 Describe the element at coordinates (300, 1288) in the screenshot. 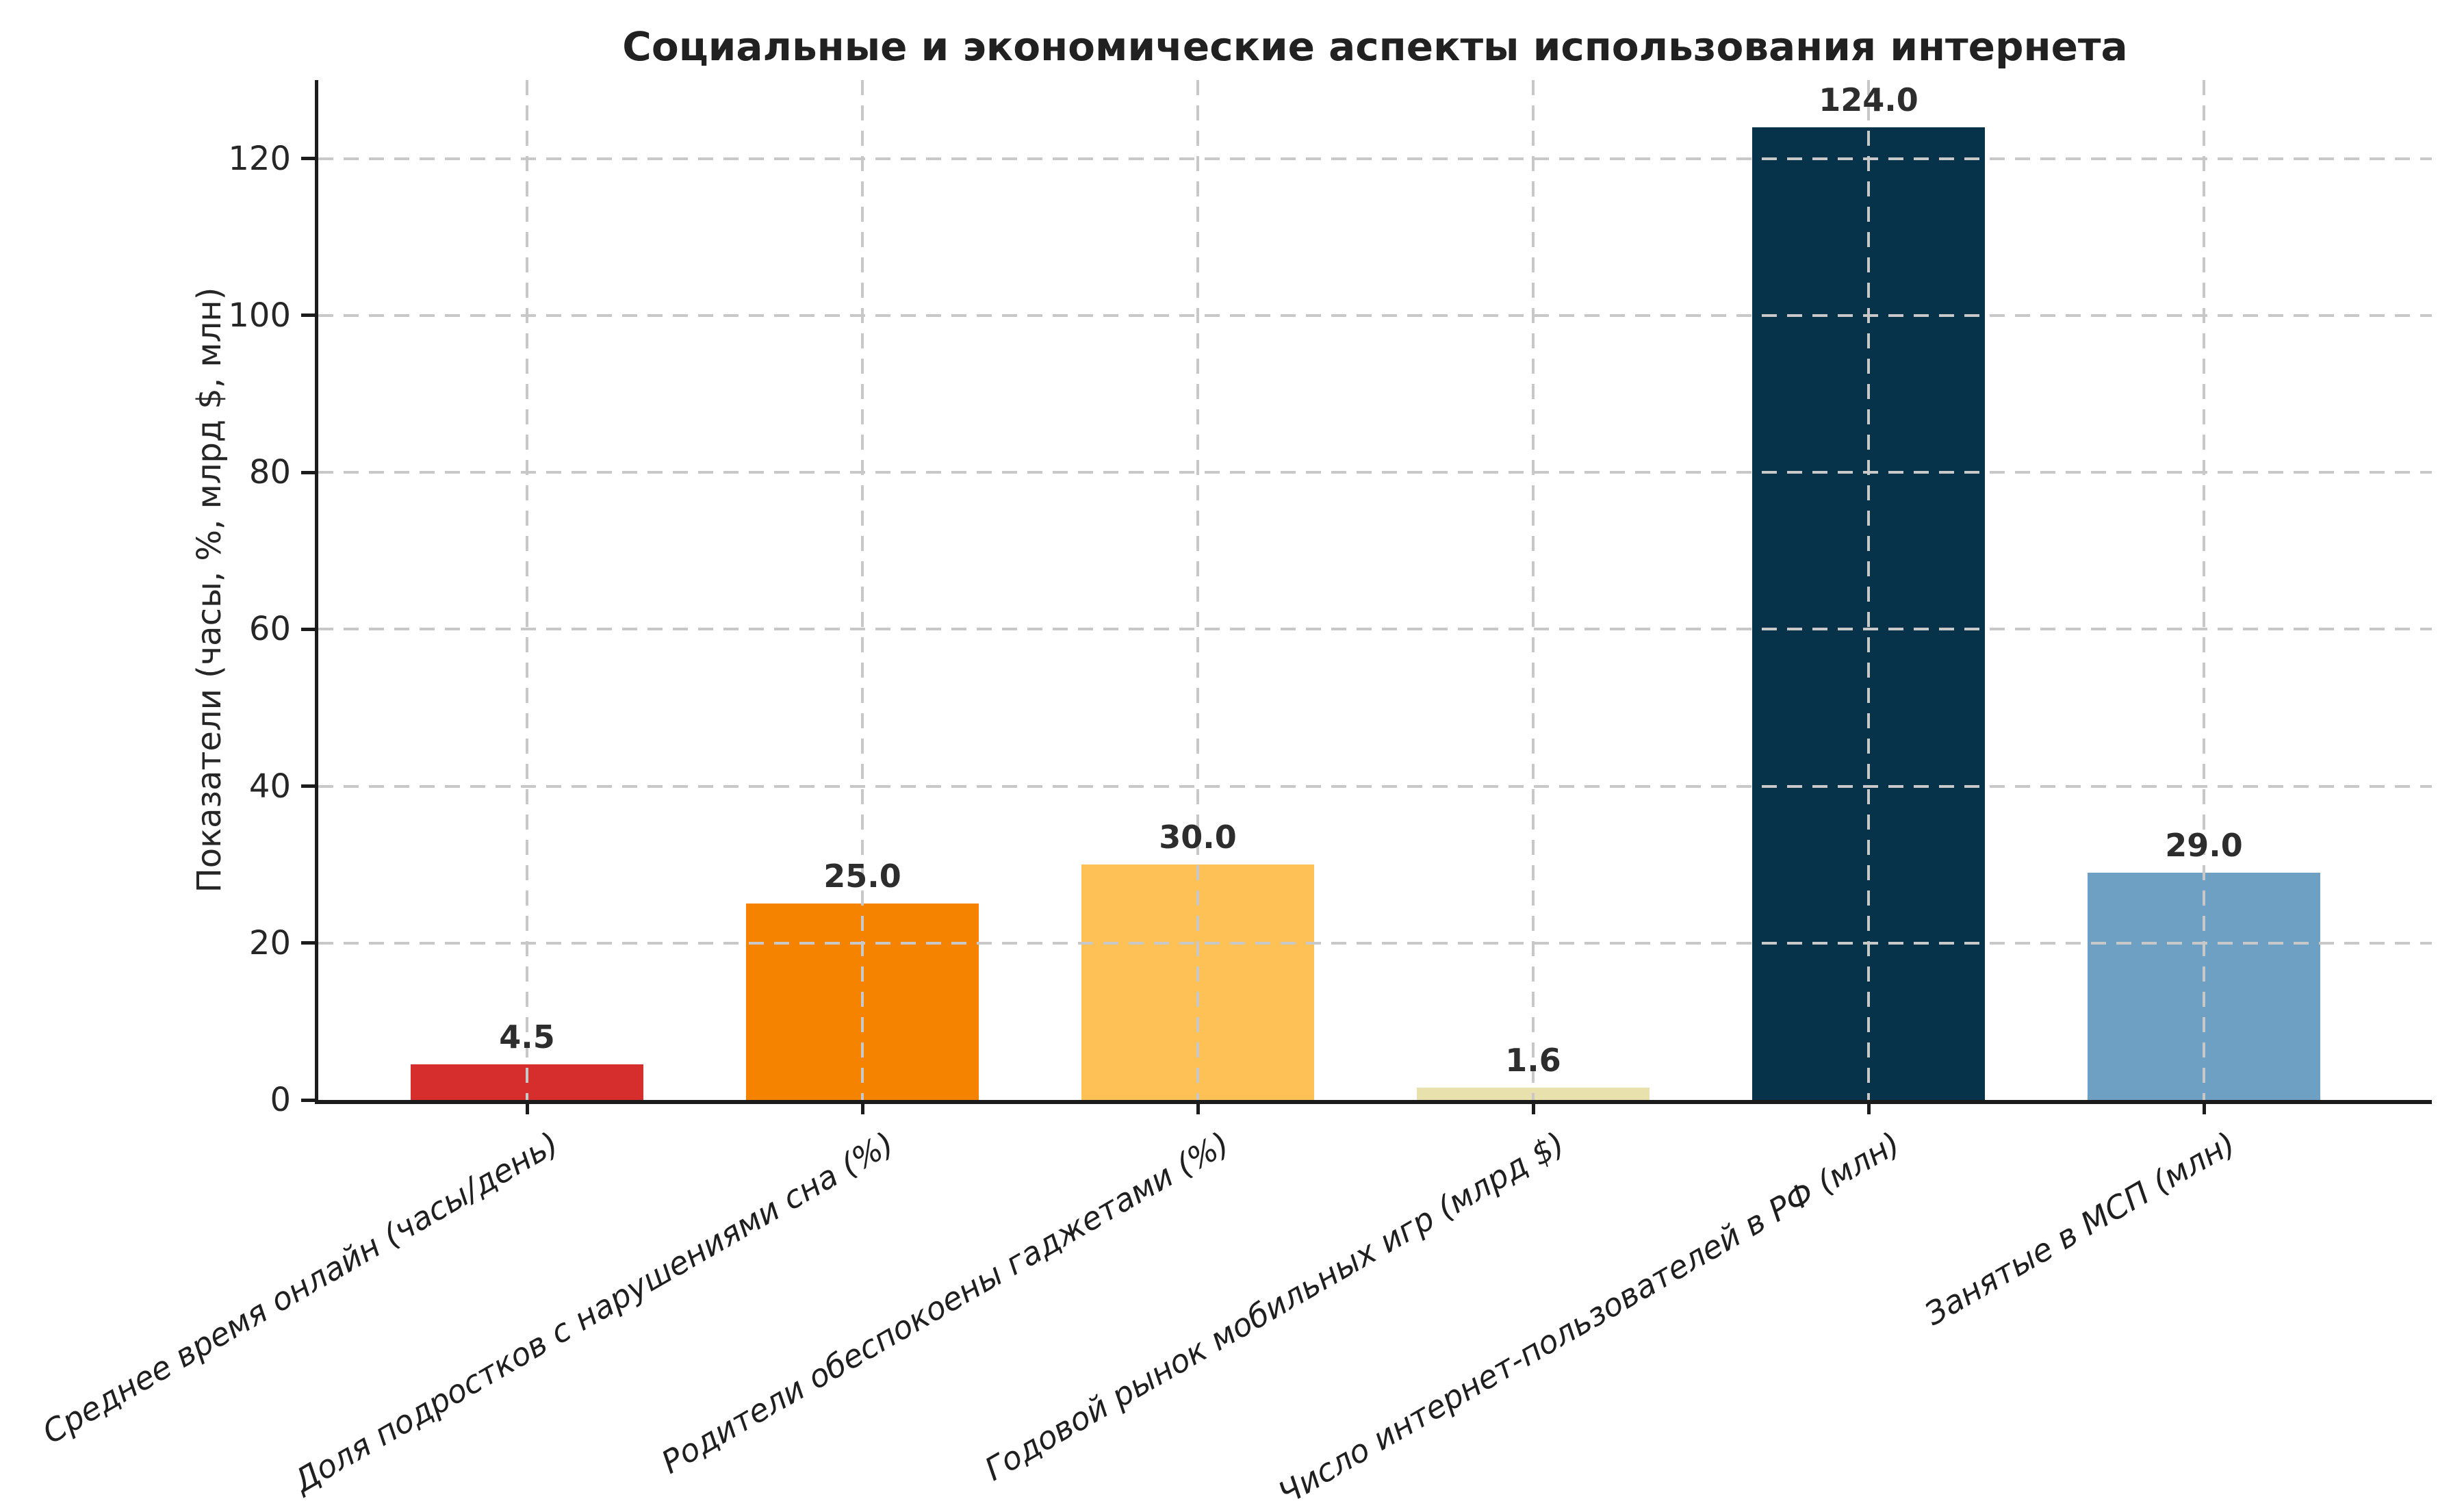

I see `x-tick-label: Среднее время онлайн (часы/день)` at that location.